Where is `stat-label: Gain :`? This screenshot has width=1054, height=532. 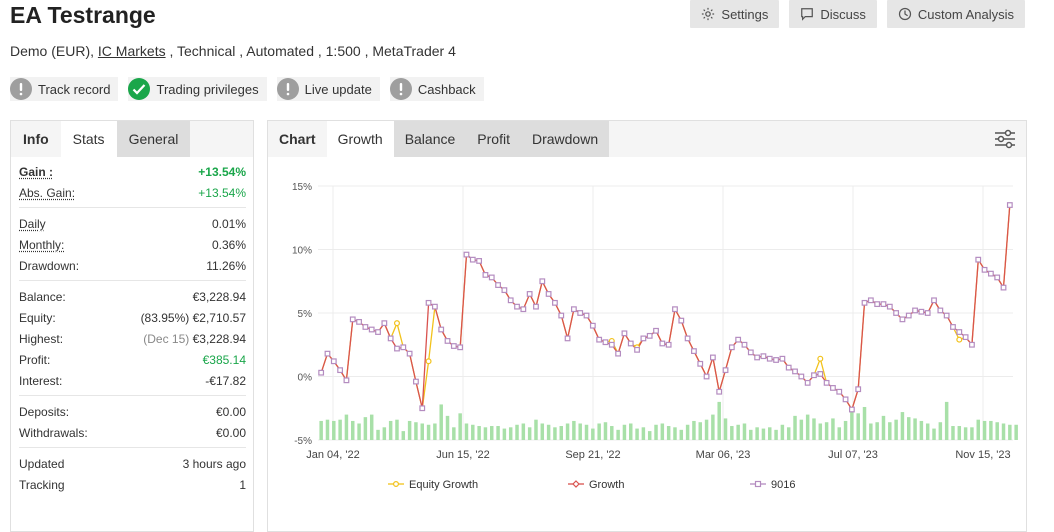 stat-label: Gain : is located at coordinates (36, 171).